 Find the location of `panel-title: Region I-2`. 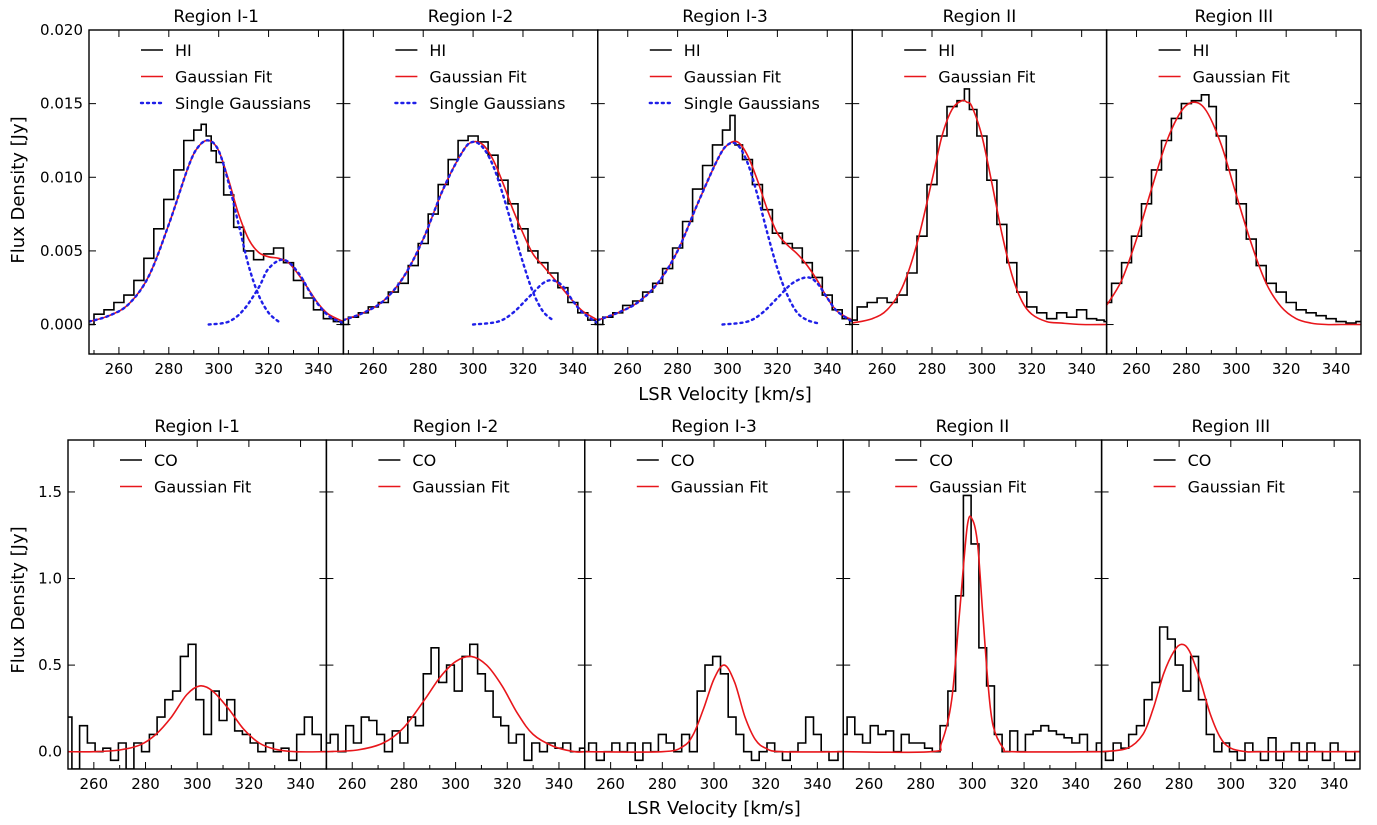

panel-title: Region I-2 is located at coordinates (471, 17).